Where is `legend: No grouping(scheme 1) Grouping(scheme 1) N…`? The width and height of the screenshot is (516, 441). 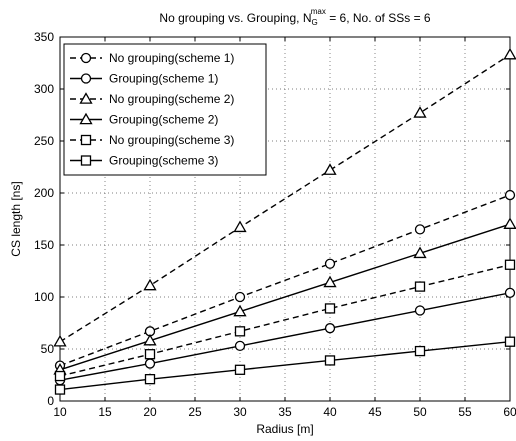 legend: No grouping(scheme 1) Grouping(scheme 1) N… is located at coordinates (165, 109).